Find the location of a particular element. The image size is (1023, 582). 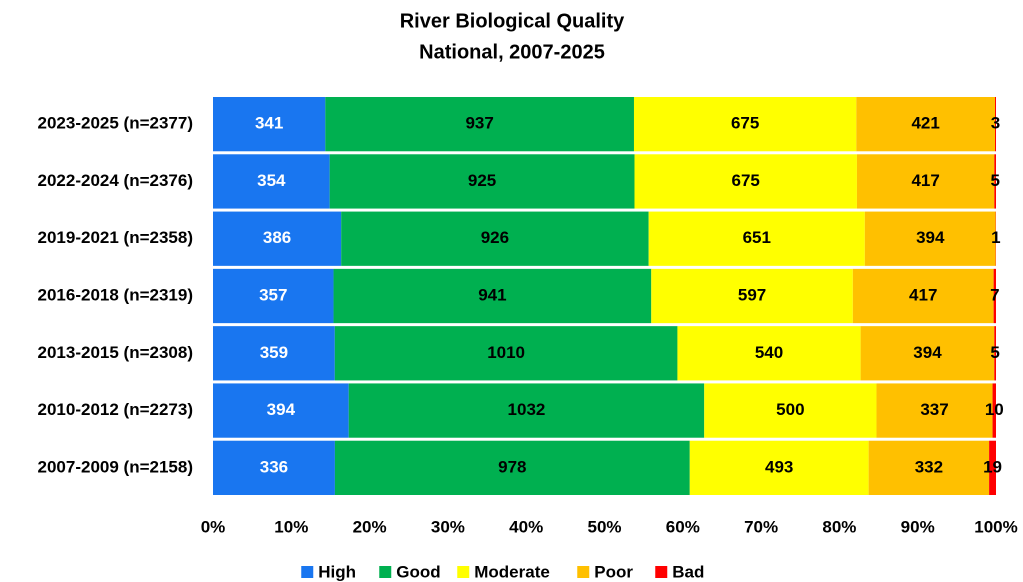

data-label: 937 is located at coordinates (479, 123).